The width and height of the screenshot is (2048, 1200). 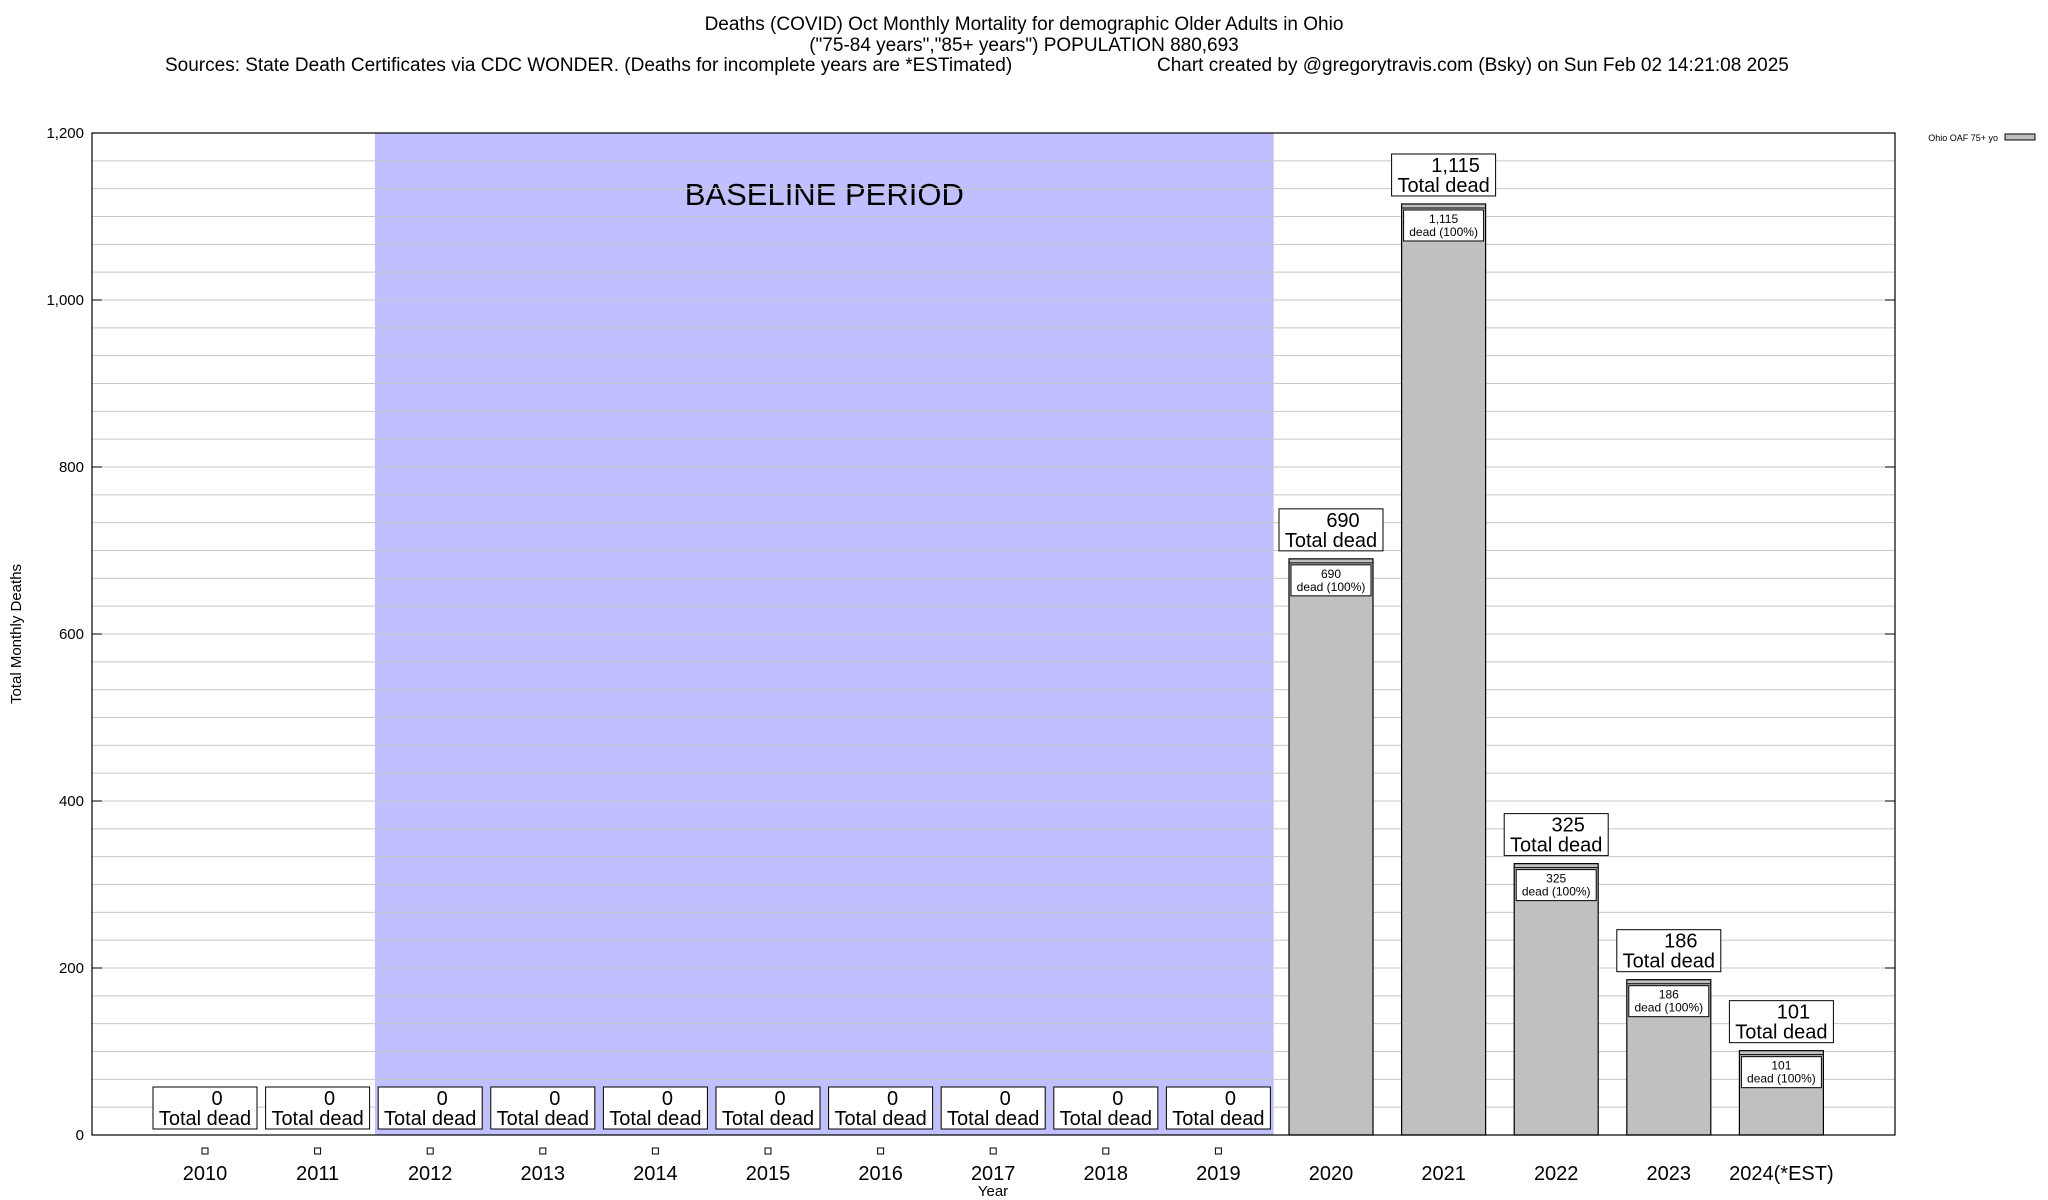 I want to click on y-tick-label: 200, so click(x=71, y=968).